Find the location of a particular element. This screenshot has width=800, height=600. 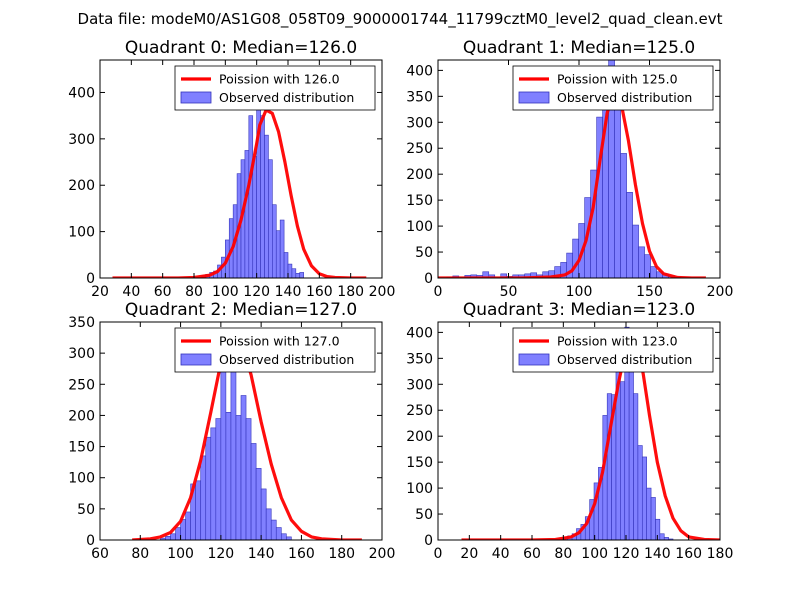

legend: Poission with 127.0 Observed distribution is located at coordinates (275, 350).